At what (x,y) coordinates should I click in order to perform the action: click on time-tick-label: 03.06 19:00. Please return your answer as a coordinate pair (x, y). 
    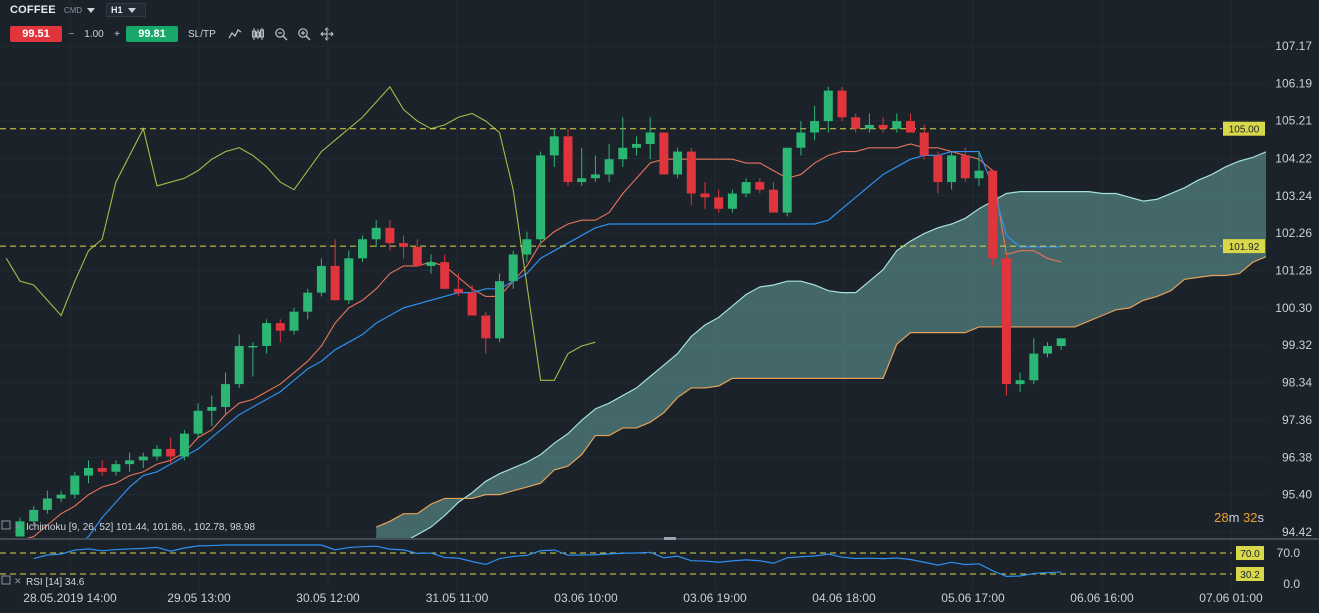
    Looking at the image, I should click on (715, 598).